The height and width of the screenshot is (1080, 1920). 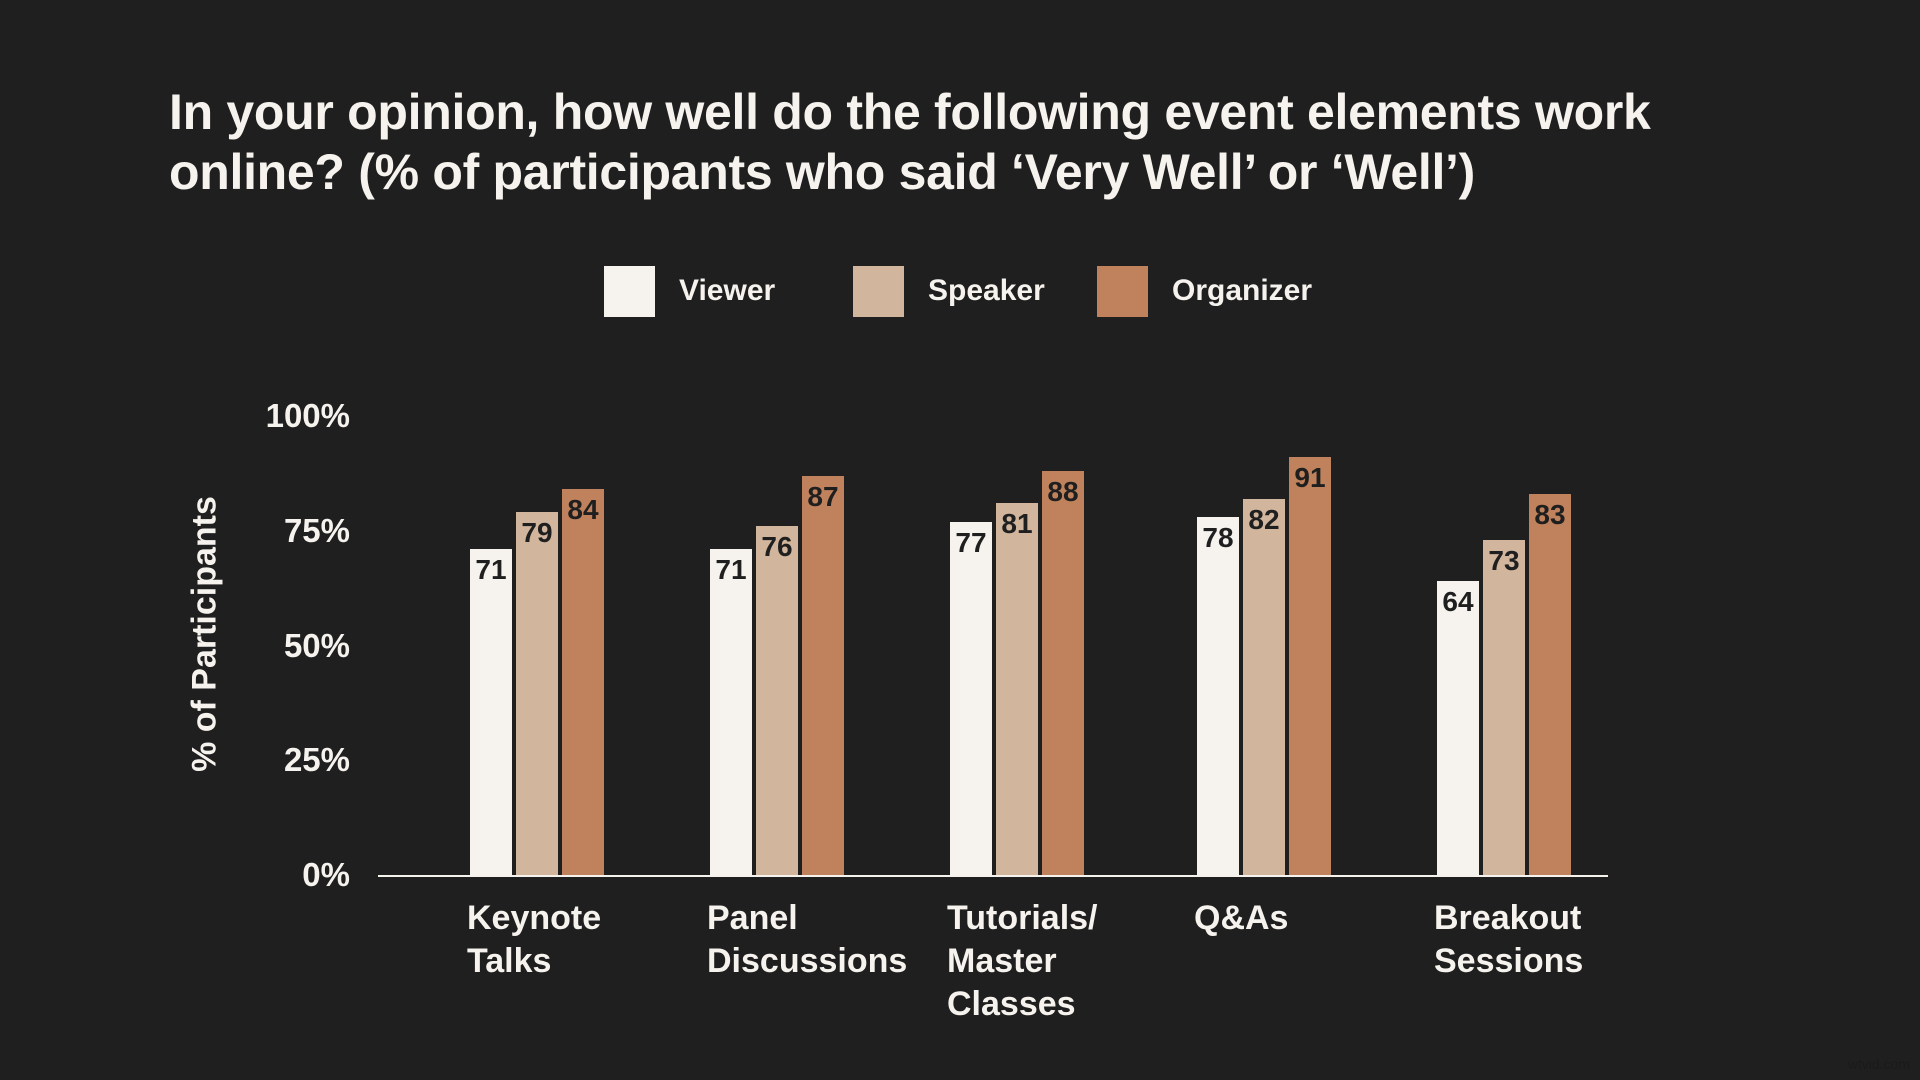 I want to click on legend-item-organizer: Organizer, so click(x=1204, y=291).